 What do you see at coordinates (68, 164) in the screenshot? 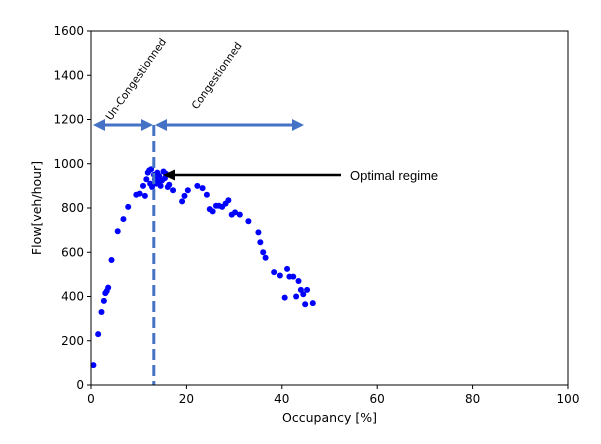
I see `y-tick-label: 1000` at bounding box center [68, 164].